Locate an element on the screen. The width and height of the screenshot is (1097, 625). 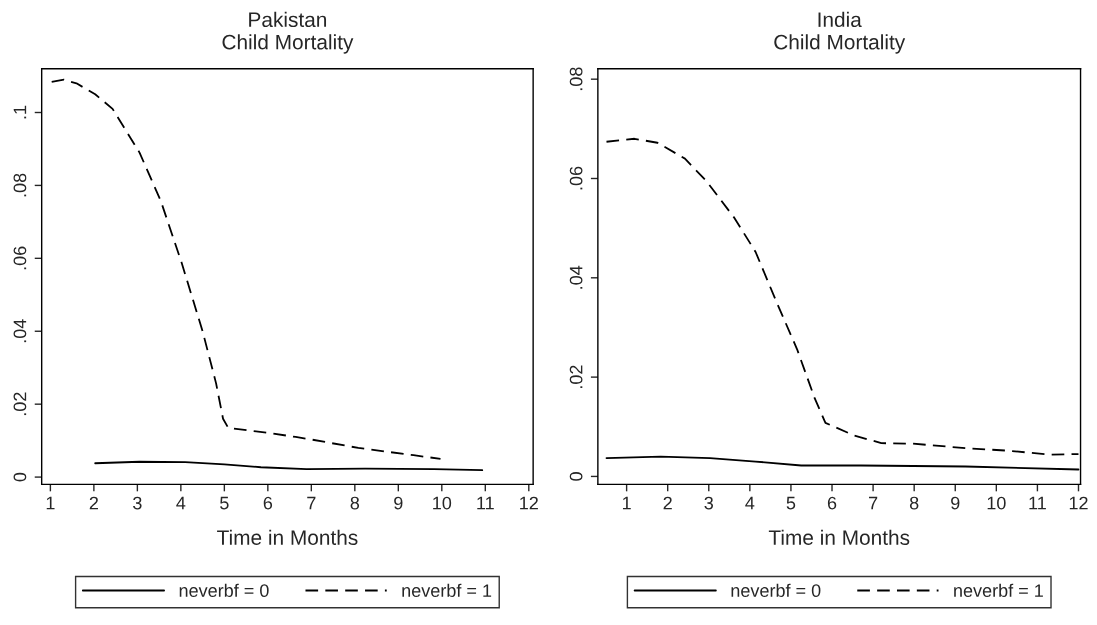
chart-title: Pakistan Child Mortality is located at coordinates (288, 32).